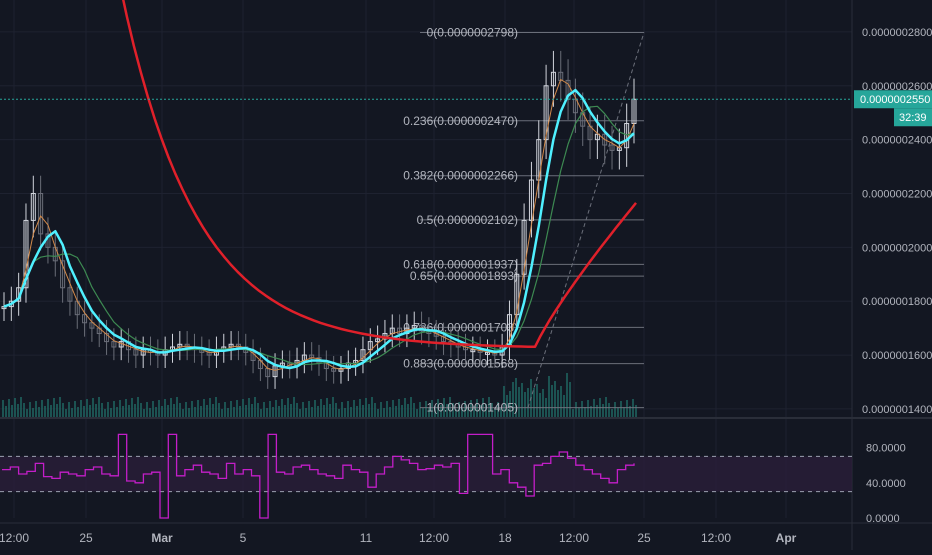  I want to click on rsi-line, so click(318, 476).